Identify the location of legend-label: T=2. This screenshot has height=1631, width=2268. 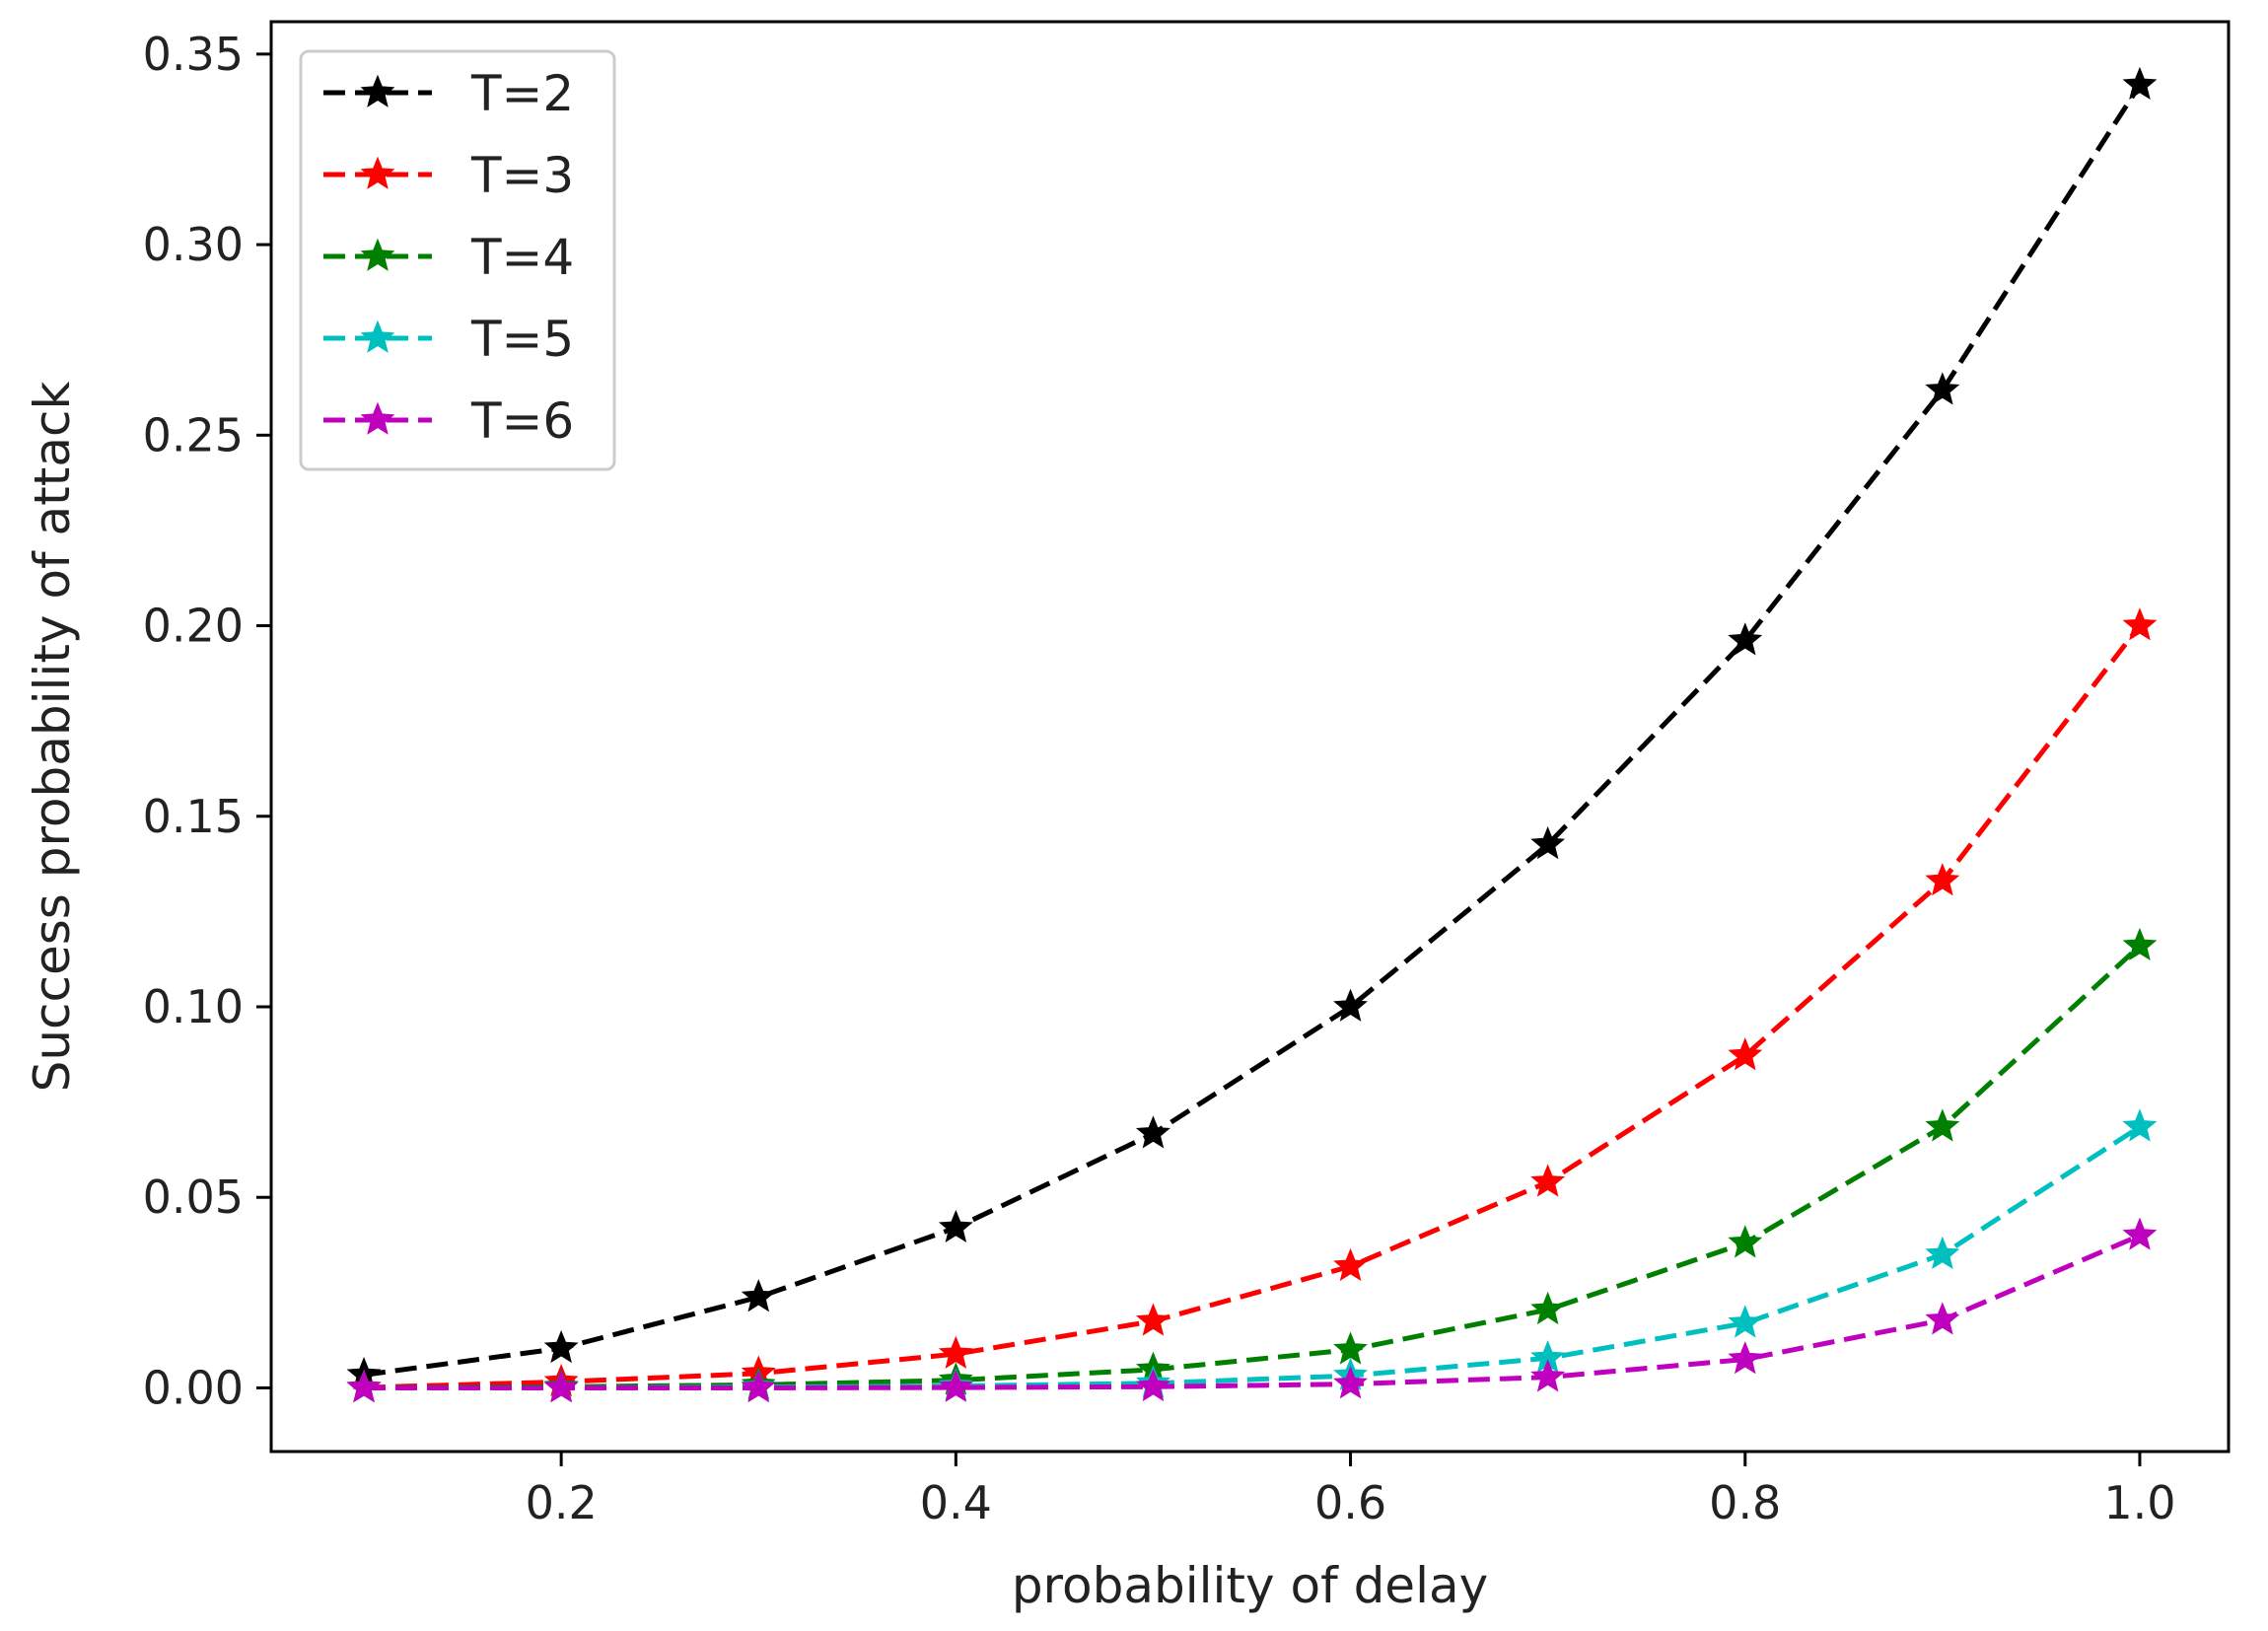
(522, 93).